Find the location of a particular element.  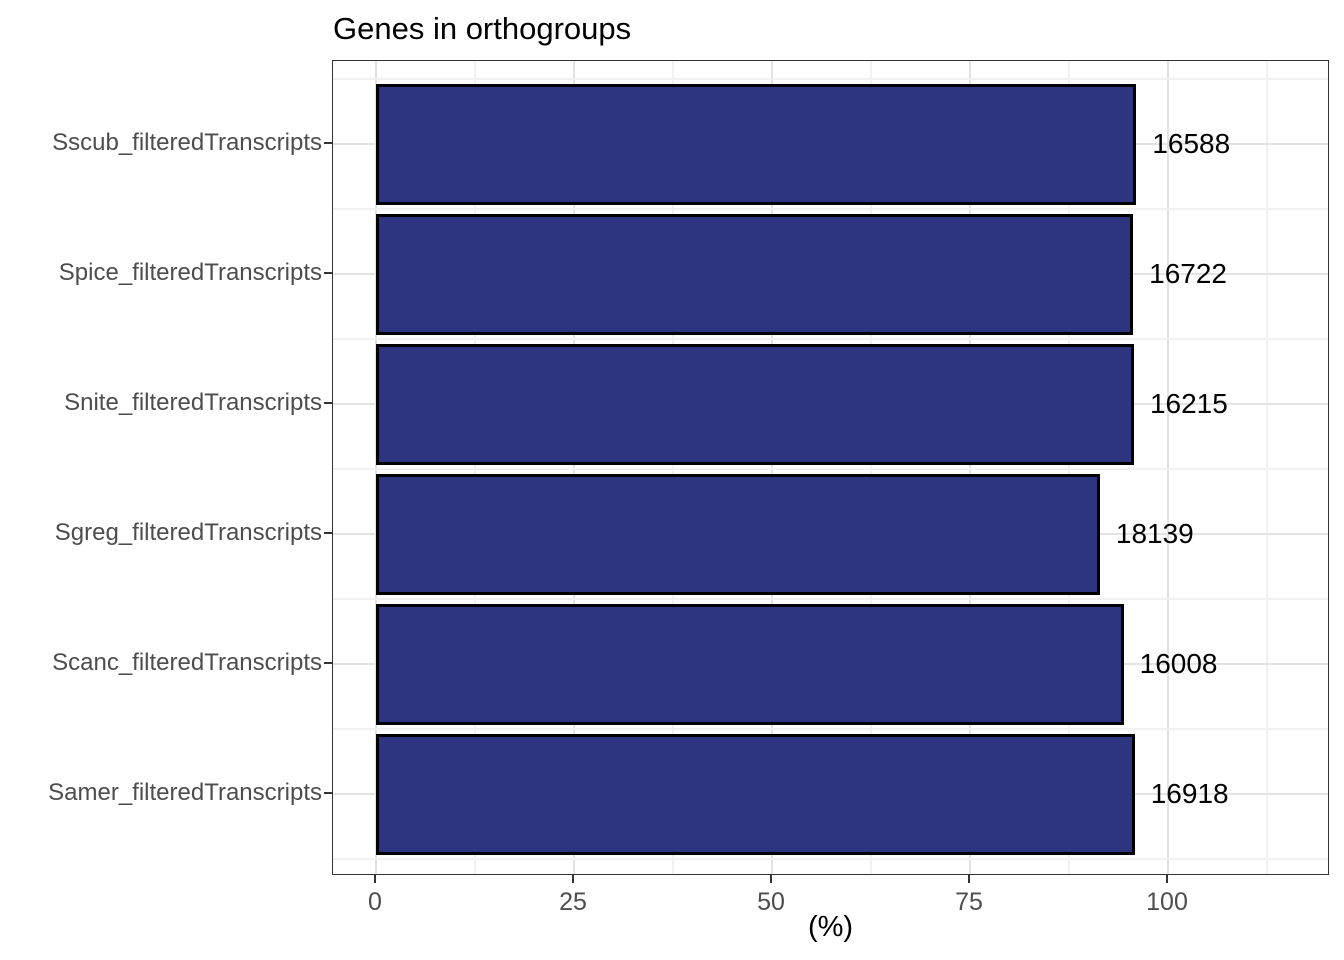

x-axis-title: (%) is located at coordinates (830, 927).